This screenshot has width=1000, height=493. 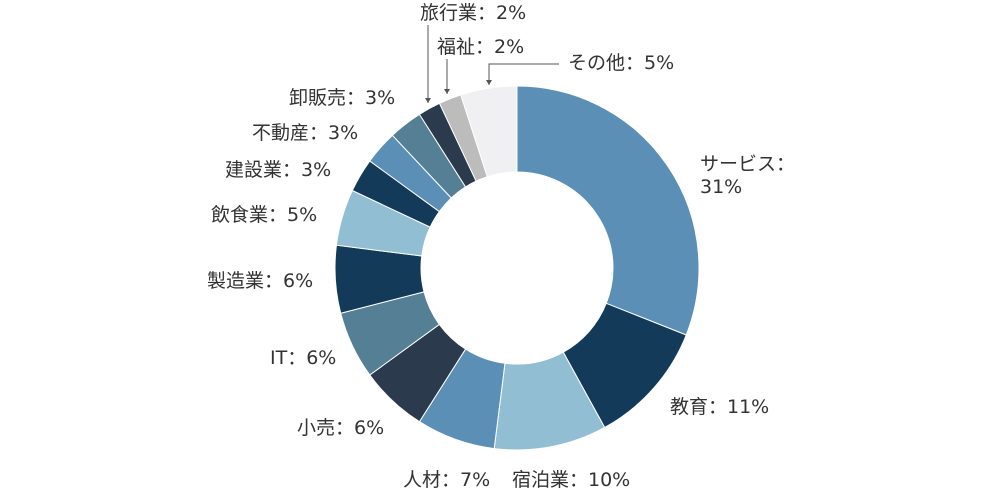 I want to click on slice-label-2: 宿泊業：10%, so click(x=571, y=480).